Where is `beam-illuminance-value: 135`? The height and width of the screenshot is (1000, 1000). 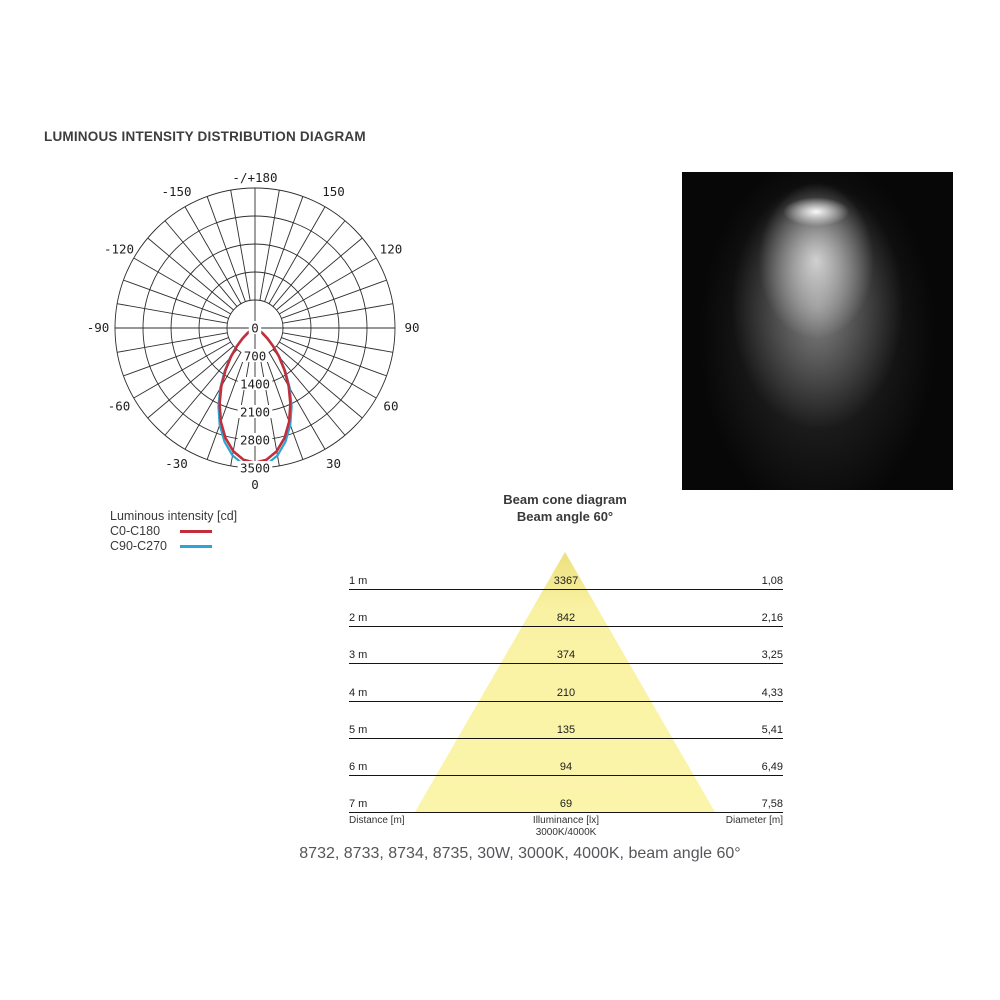 beam-illuminance-value: 135 is located at coordinates (566, 729).